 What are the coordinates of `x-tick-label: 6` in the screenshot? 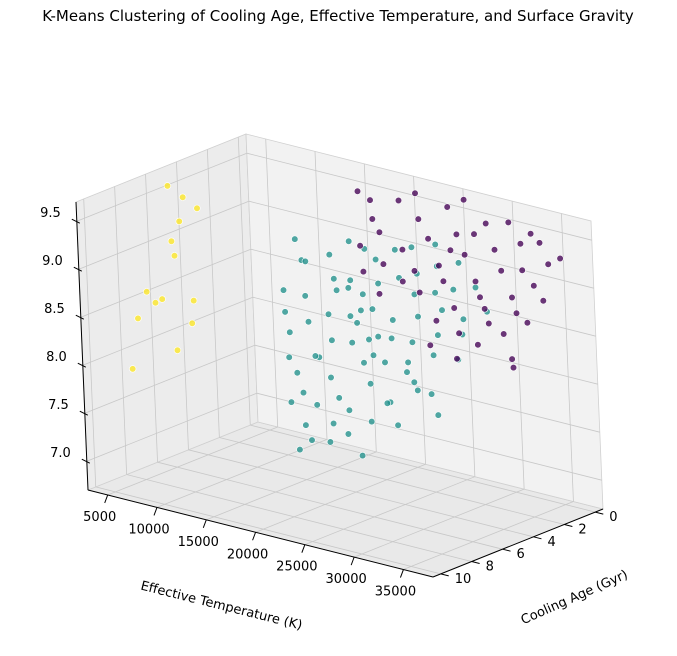 It's located at (521, 554).